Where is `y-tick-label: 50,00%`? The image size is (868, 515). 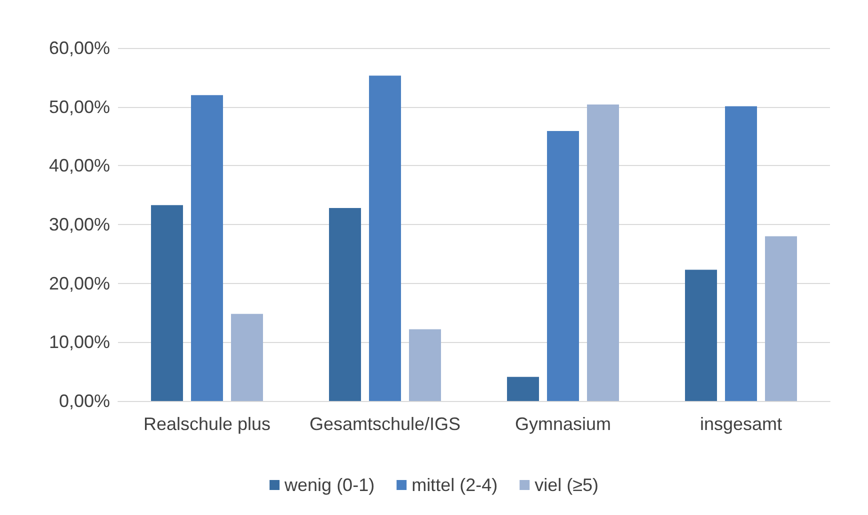
y-tick-label: 50,00% is located at coordinates (79, 106).